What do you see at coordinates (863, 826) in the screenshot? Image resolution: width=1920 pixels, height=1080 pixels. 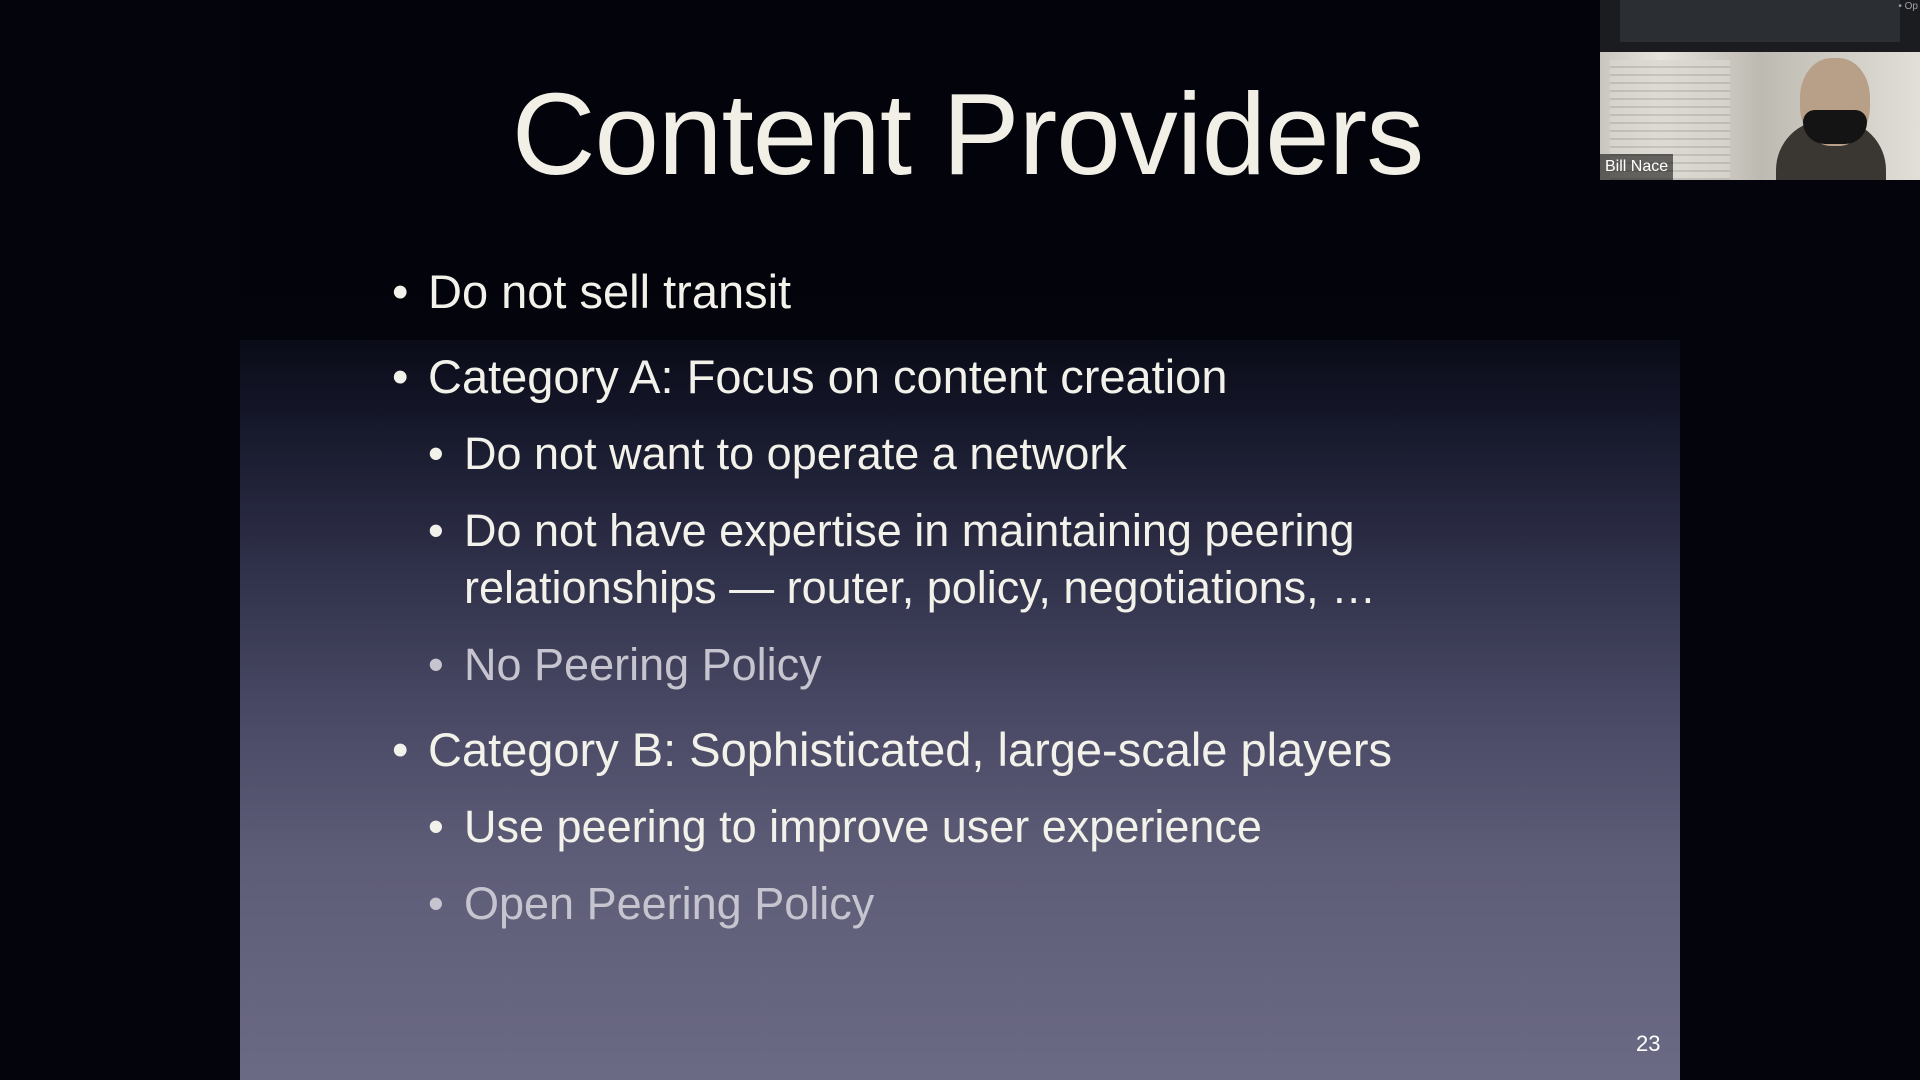 I see `bullet-text: Use peering to improve user experience` at bounding box center [863, 826].